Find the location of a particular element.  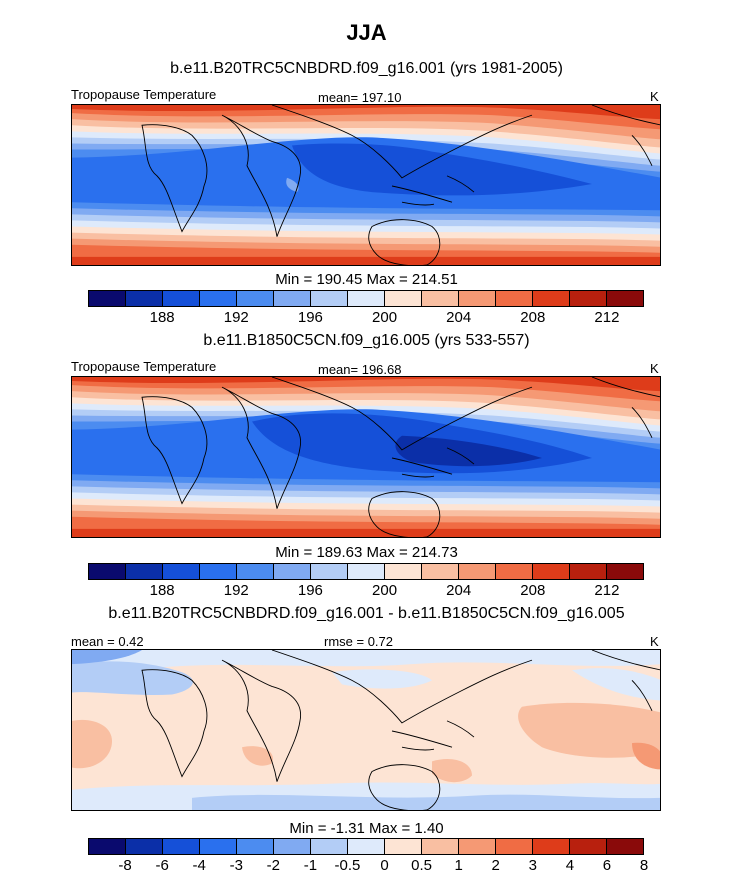

colorbar-tick-label: 8 is located at coordinates (644, 865).